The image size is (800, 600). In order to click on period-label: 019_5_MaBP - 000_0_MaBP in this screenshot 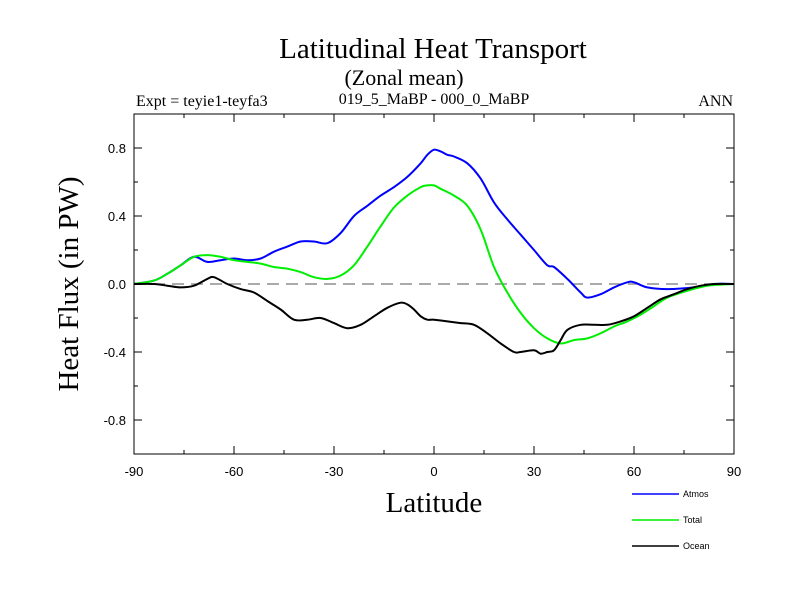, I will do `click(434, 99)`.